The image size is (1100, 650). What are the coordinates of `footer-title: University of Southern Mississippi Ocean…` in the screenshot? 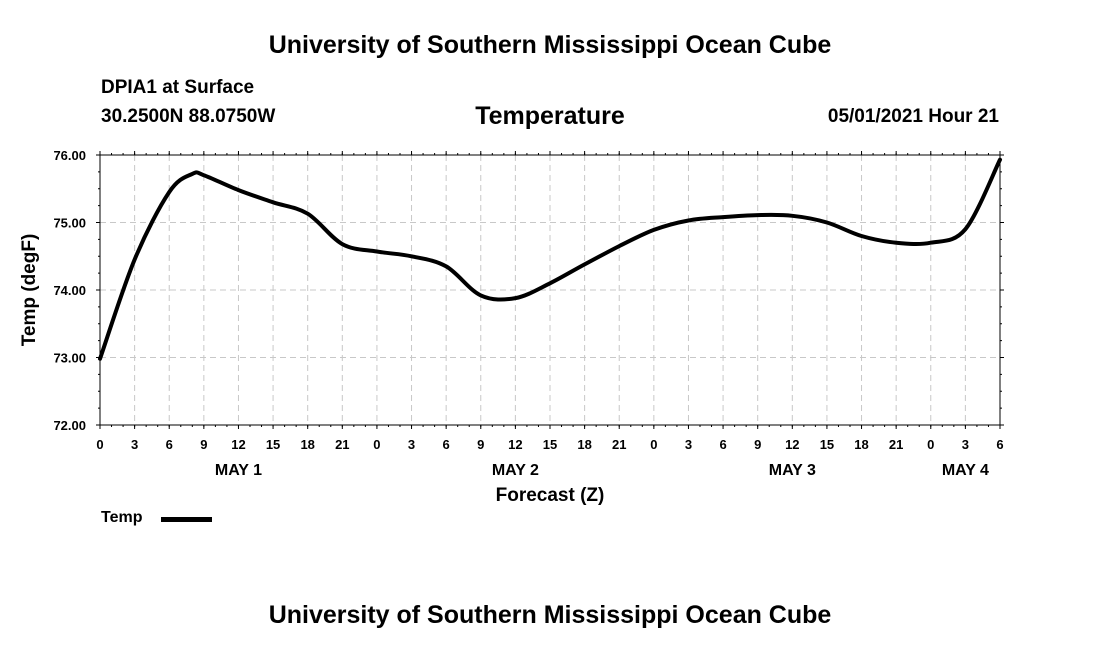 It's located at (550, 615).